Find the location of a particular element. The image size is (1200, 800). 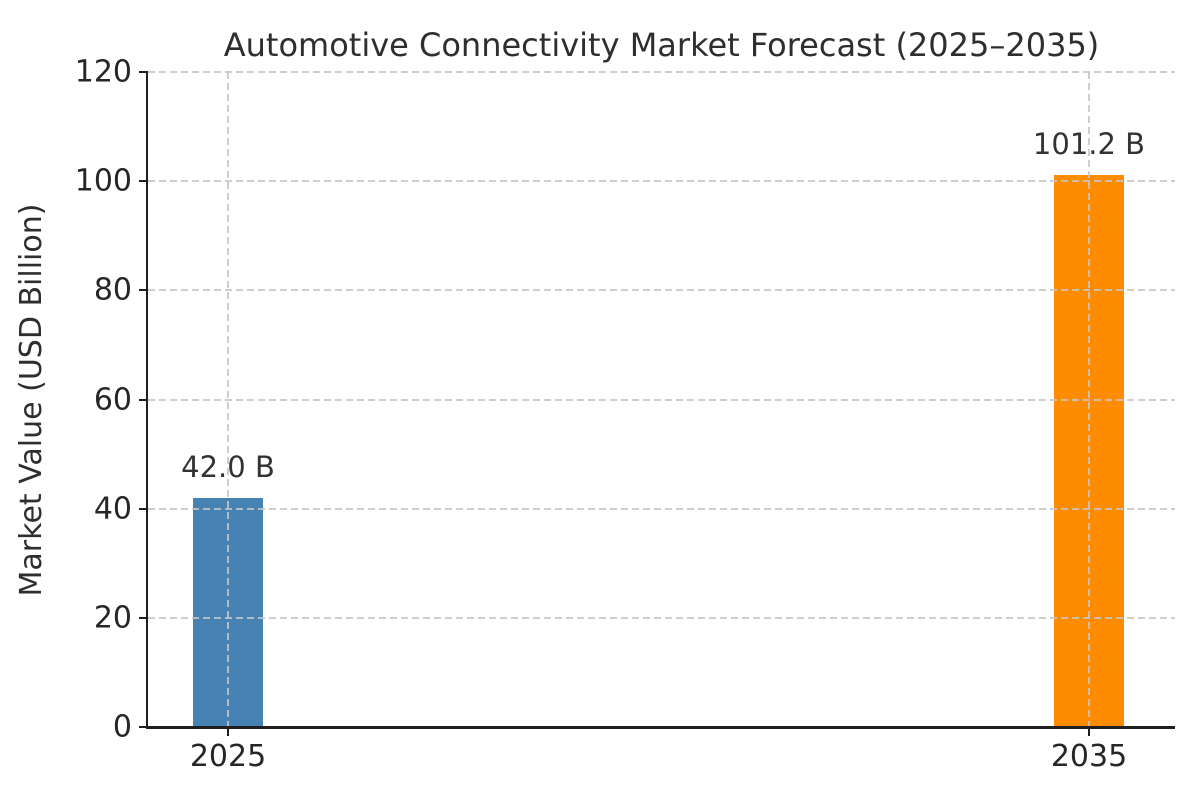

y-axis-label: Market Value (USD Billion) is located at coordinates (31, 400).